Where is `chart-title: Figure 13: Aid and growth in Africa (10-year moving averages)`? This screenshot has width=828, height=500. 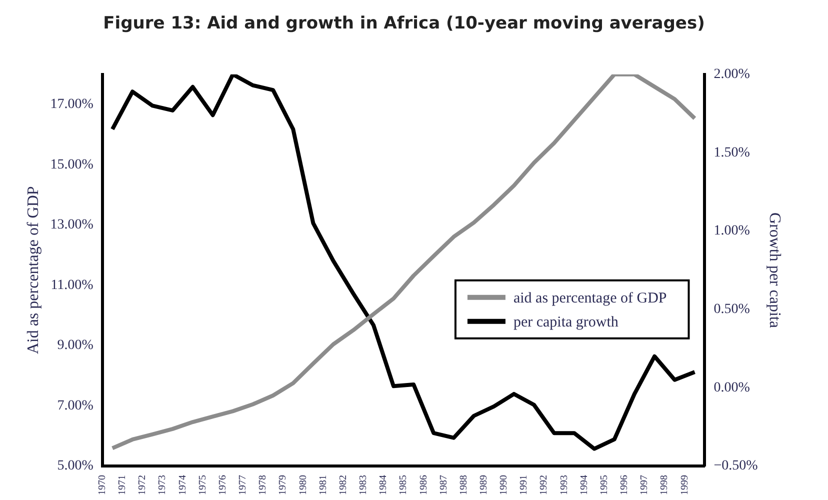 chart-title: Figure 13: Aid and growth in Africa (10-year moving averages) is located at coordinates (404, 24).